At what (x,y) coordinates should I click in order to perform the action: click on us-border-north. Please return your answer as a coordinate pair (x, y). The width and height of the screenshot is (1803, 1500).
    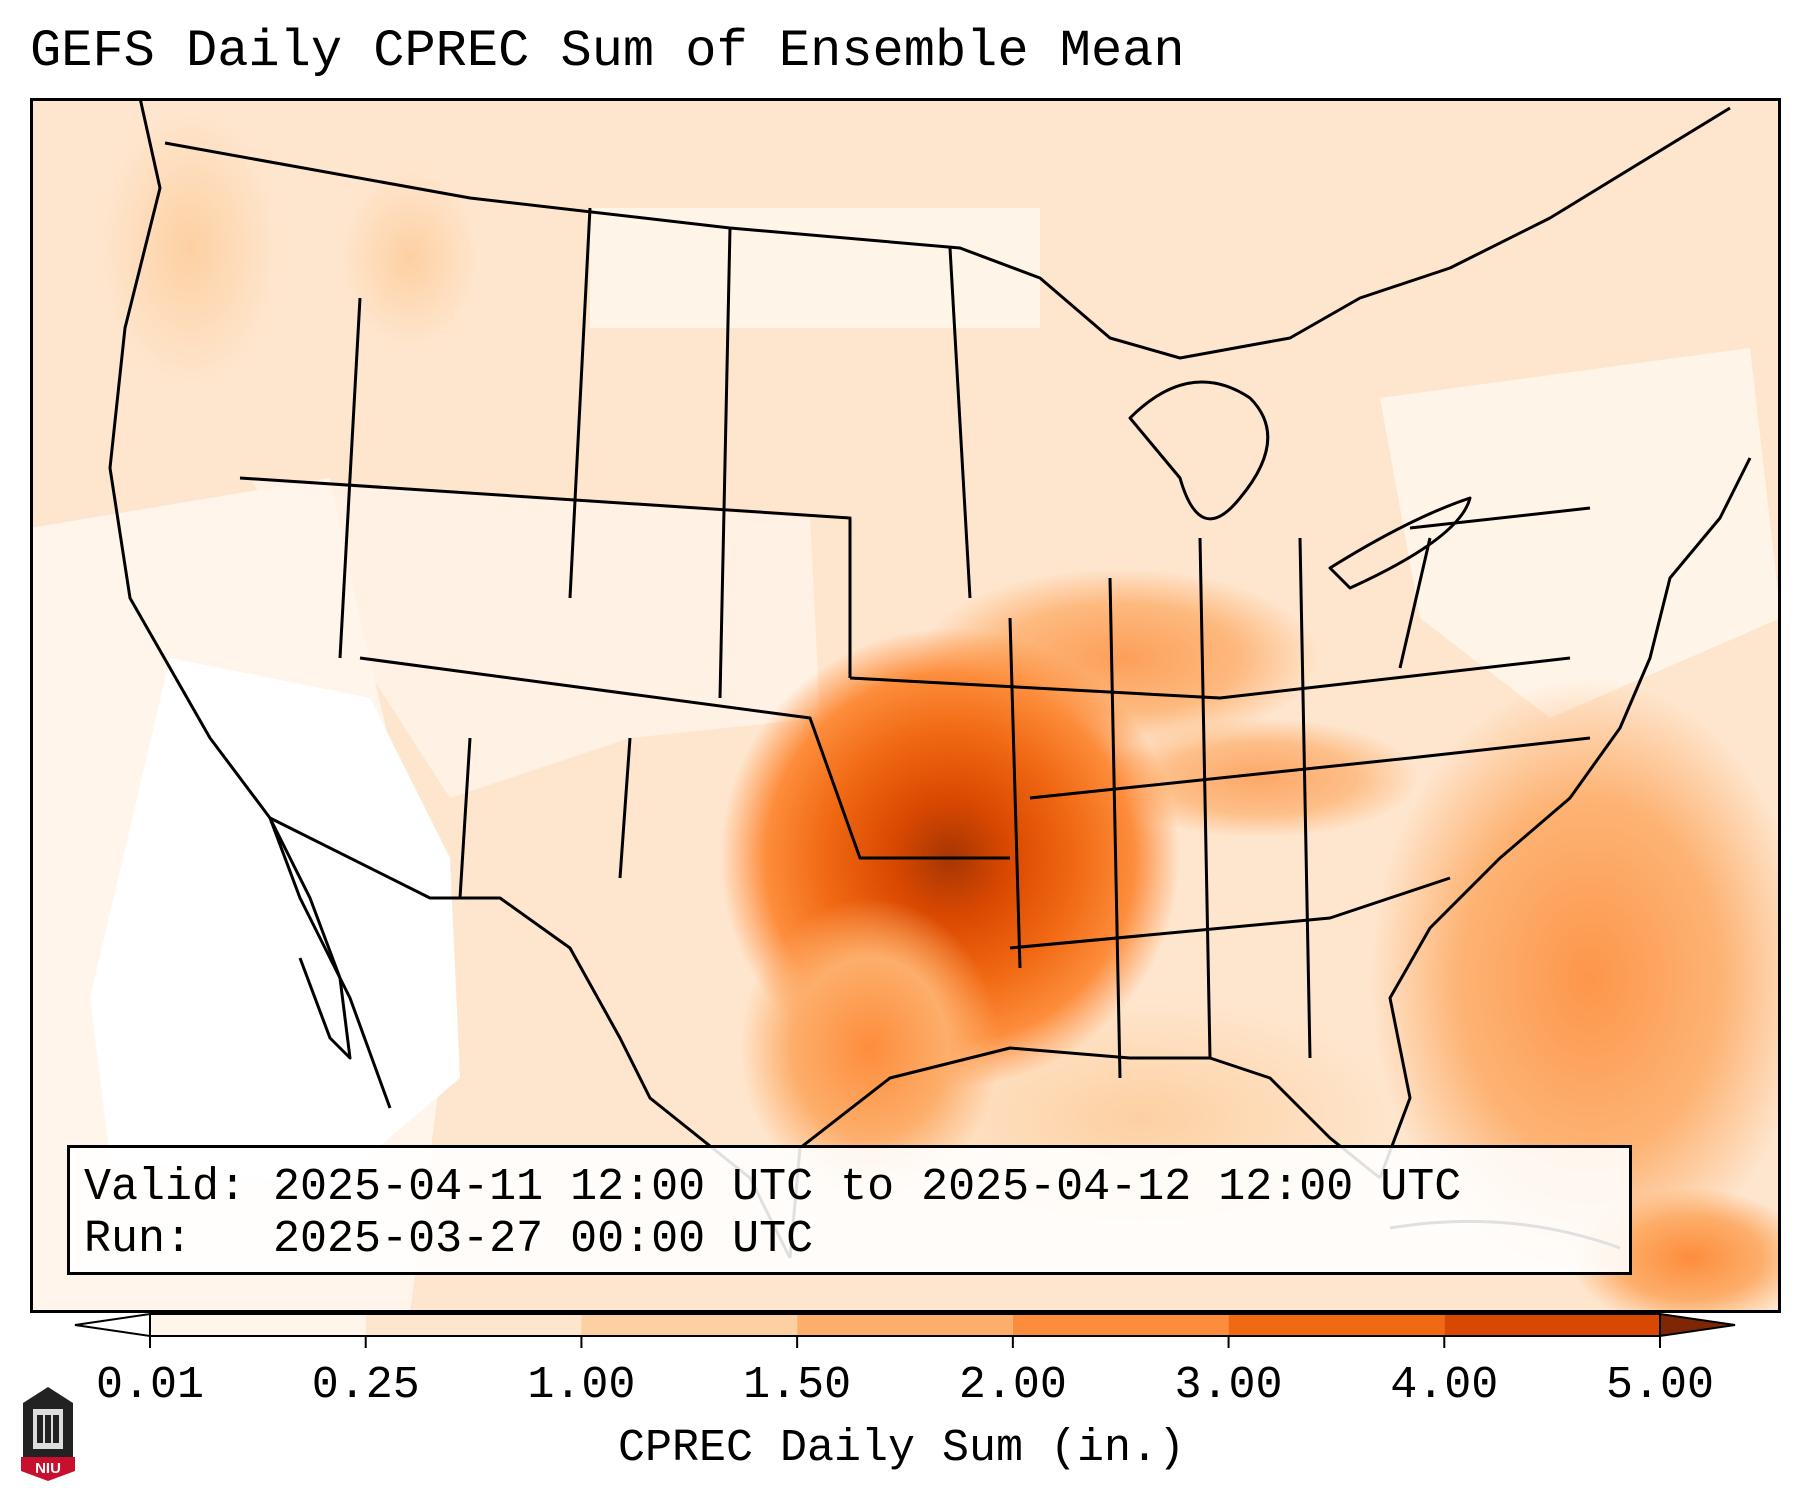
    Looking at the image, I should click on (947, 233).